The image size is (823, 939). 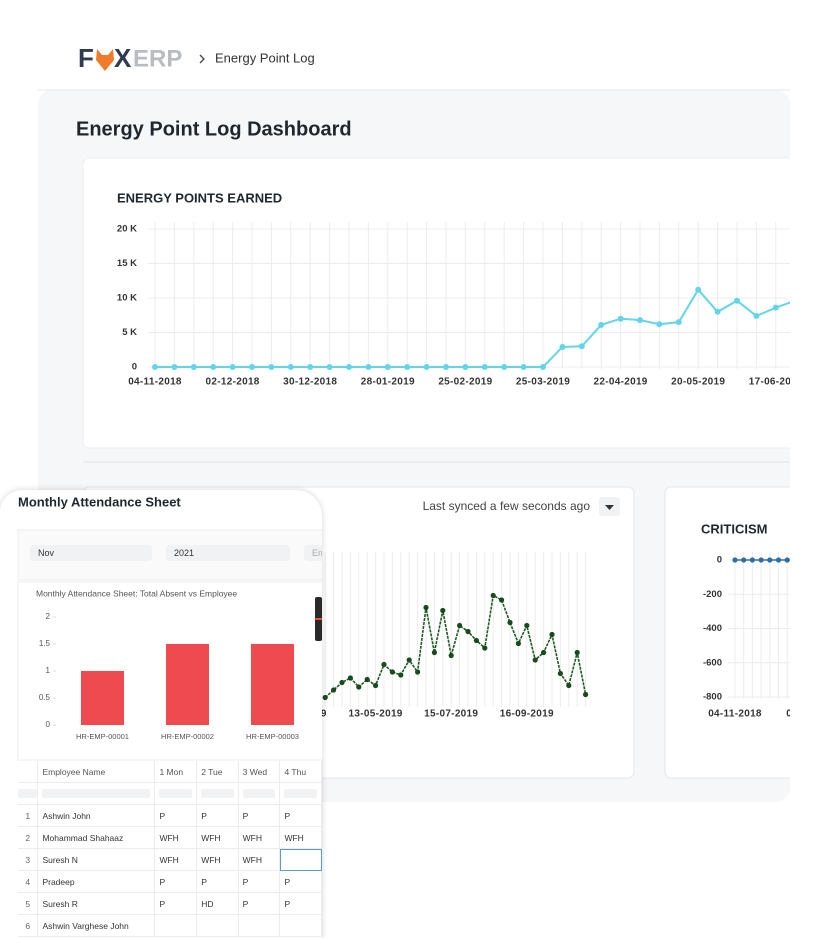 I want to click on row-number: 5, so click(x=28, y=903).